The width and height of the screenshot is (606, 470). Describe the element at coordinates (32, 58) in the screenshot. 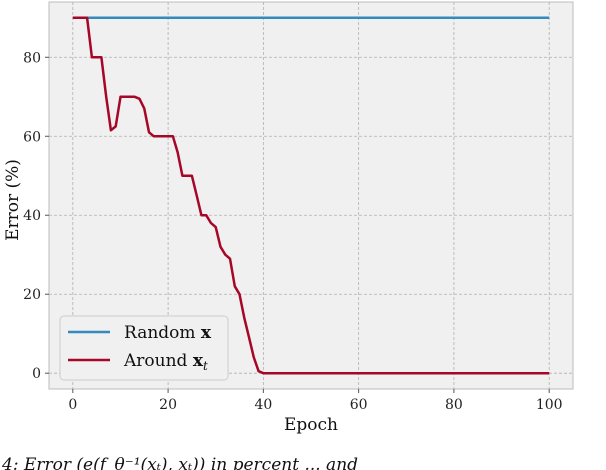

I see `y-tick-label: 80` at that location.